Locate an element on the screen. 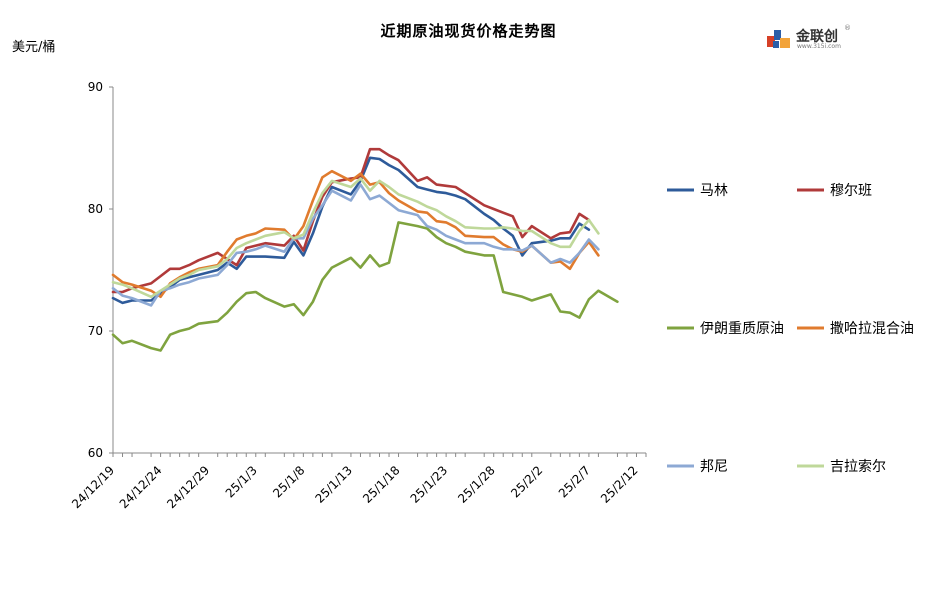 The height and width of the screenshot is (601, 937). legend-label: 马林 is located at coordinates (714, 191).